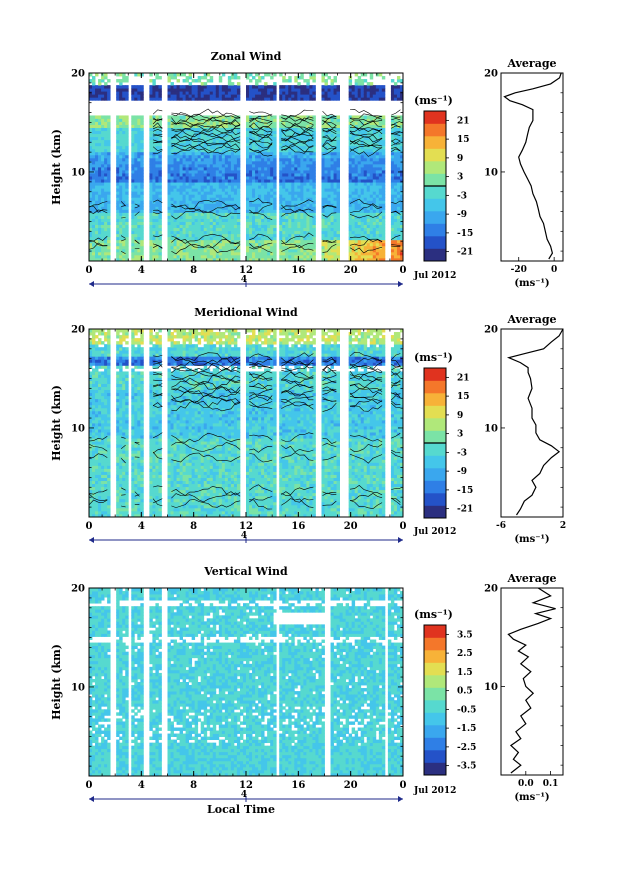 The width and height of the screenshot is (617, 873). Describe the element at coordinates (433, 100) in the screenshot. I see `colorbar-unit: (ms⁻¹)` at that location.